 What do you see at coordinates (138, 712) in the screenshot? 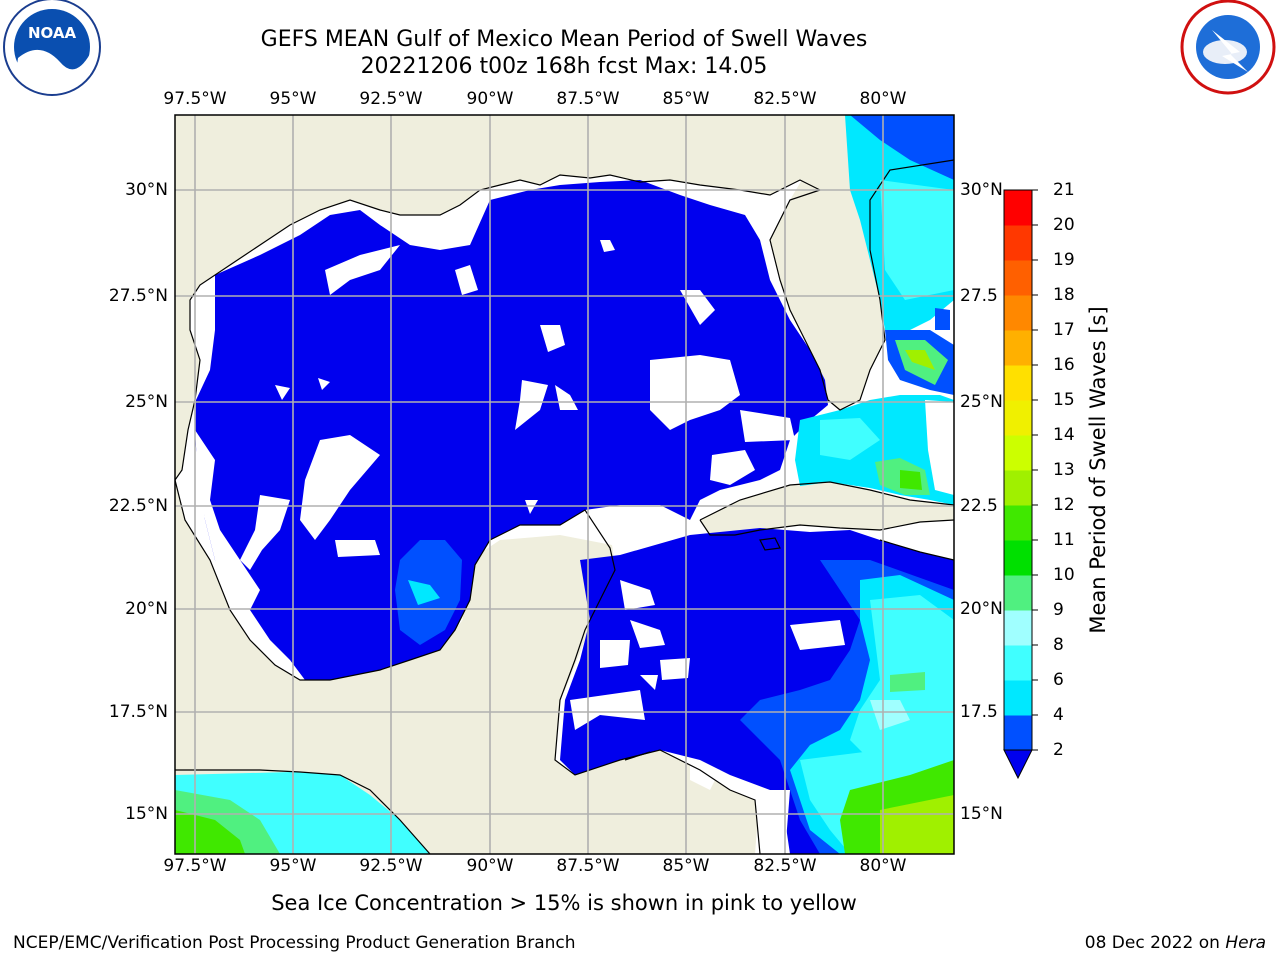
I see `lat-tick-left: 17.5°N` at bounding box center [138, 712].